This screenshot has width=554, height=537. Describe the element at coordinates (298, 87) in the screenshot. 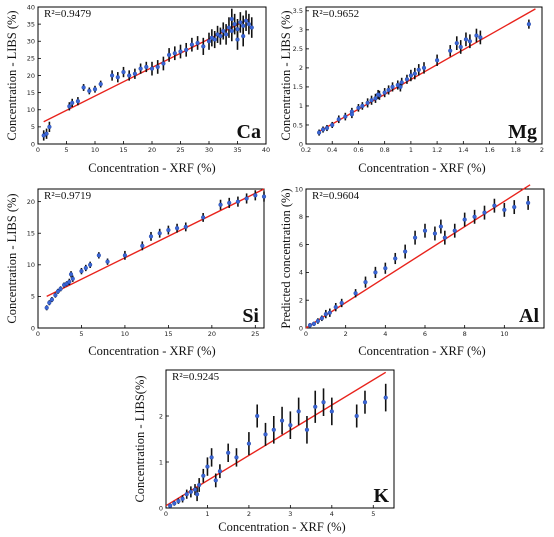

I see `y-tick-label: 1.5` at that location.